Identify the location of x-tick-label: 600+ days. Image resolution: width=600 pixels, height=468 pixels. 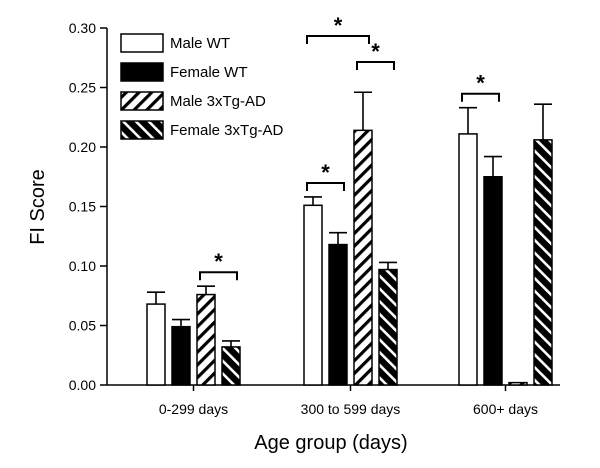
(505, 409).